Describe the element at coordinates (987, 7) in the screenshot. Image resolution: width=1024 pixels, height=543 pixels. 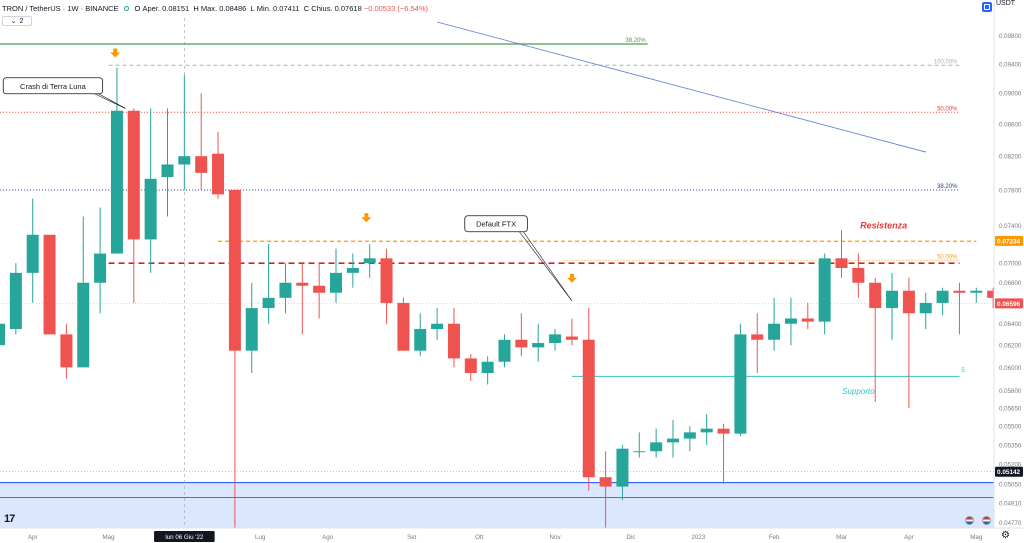
I see `screenshot-icon` at that location.